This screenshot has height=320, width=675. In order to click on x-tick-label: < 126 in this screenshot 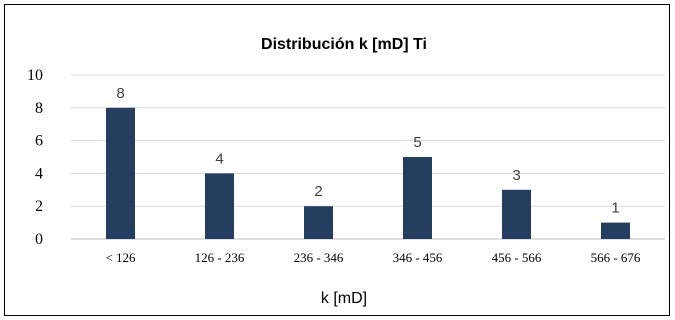, I will do `click(120, 257)`.